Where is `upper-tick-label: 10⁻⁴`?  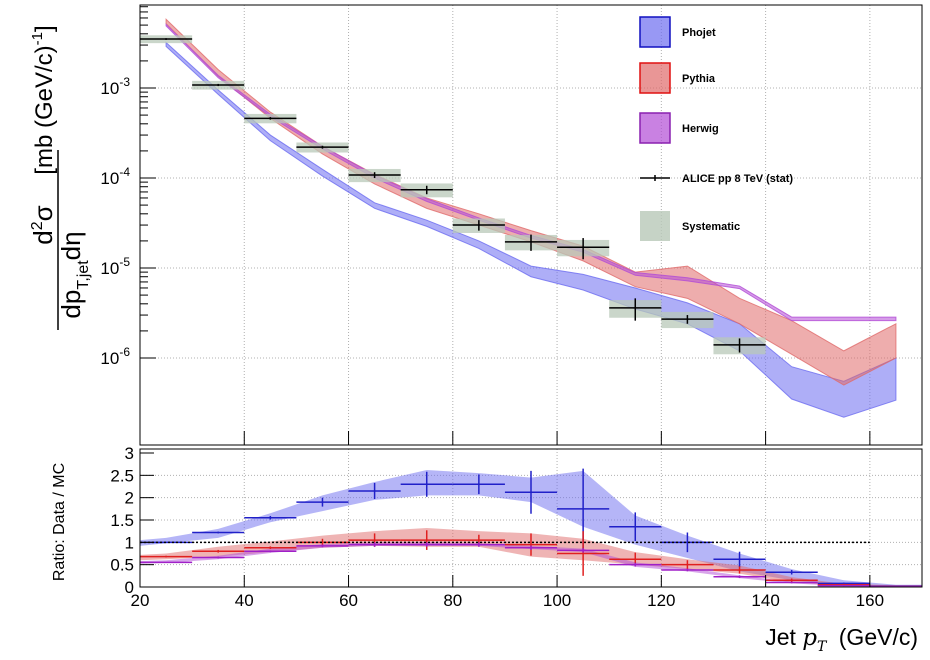 upper-tick-label: 10⁻⁴ is located at coordinates (115, 176).